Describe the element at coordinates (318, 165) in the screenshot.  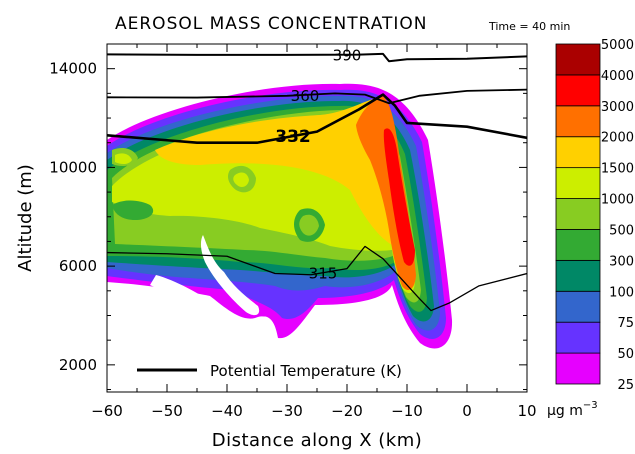
I see `contour-labels: 390 360 332 315` at that location.